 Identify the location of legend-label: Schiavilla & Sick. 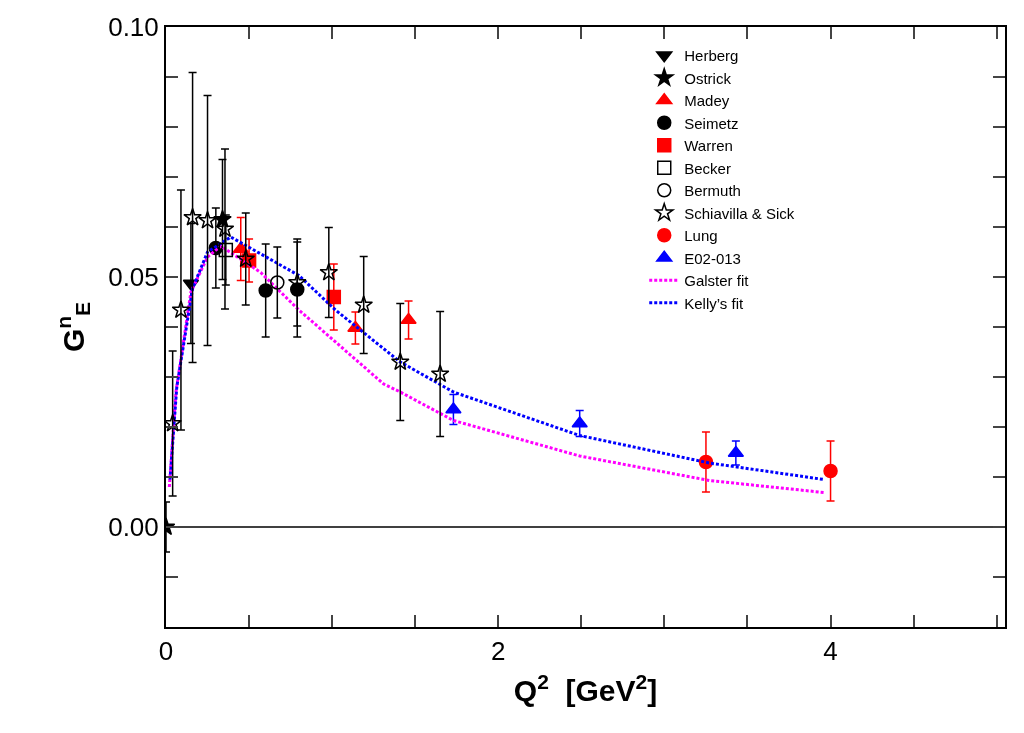
(739, 213).